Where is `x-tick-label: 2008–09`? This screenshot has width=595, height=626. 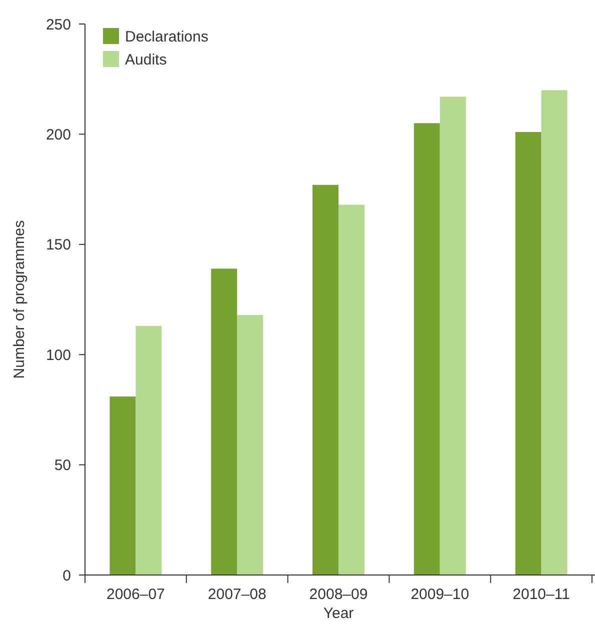 x-tick-label: 2008–09 is located at coordinates (338, 594).